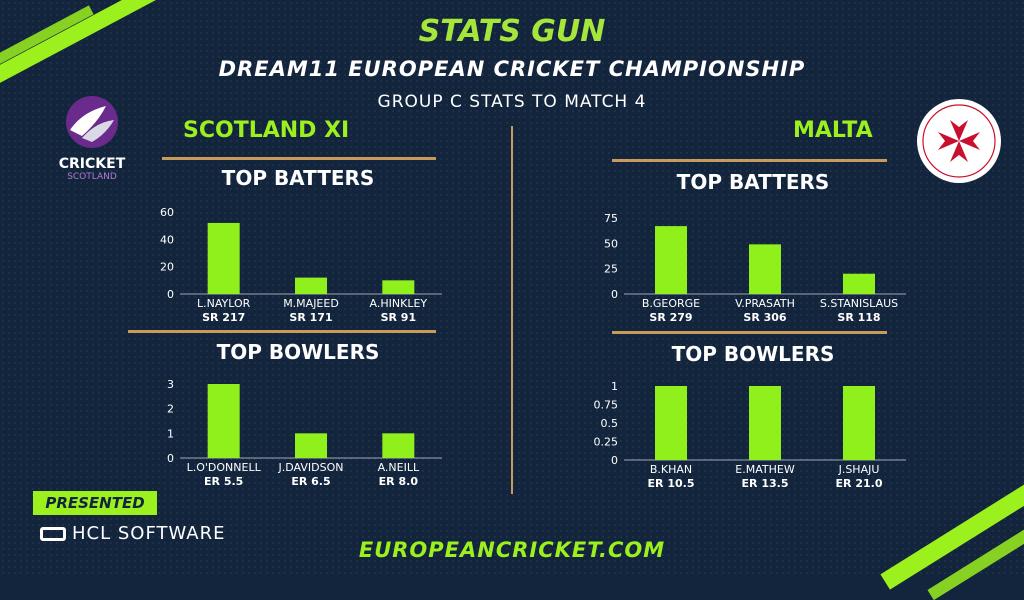  What do you see at coordinates (858, 317) in the screenshot?
I see `stat-label: SR 118` at bounding box center [858, 317].